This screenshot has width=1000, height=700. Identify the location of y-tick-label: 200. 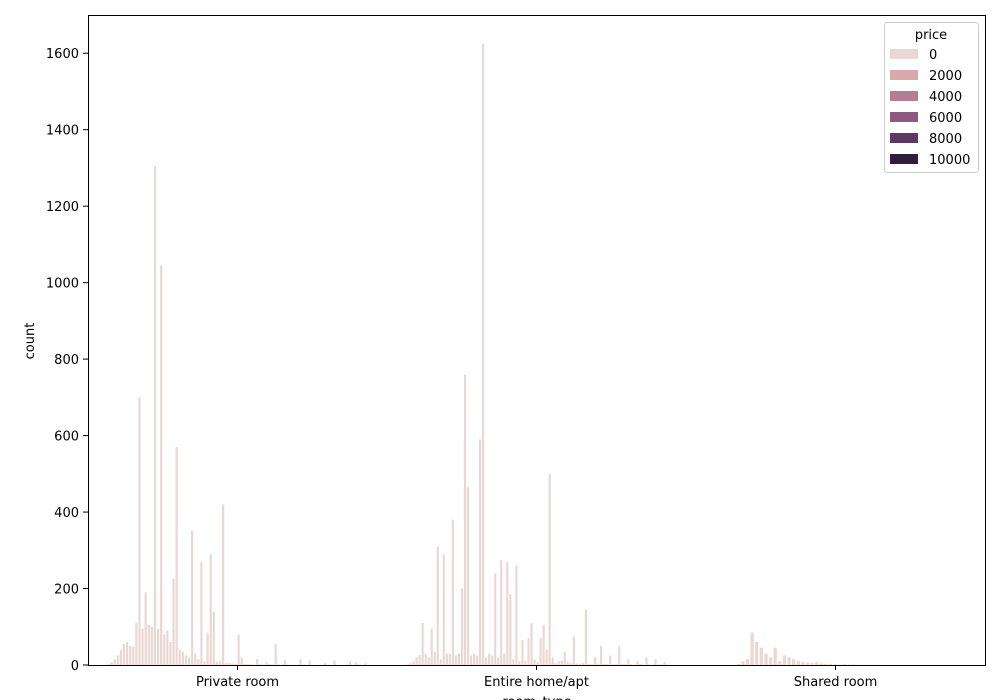
(66, 590).